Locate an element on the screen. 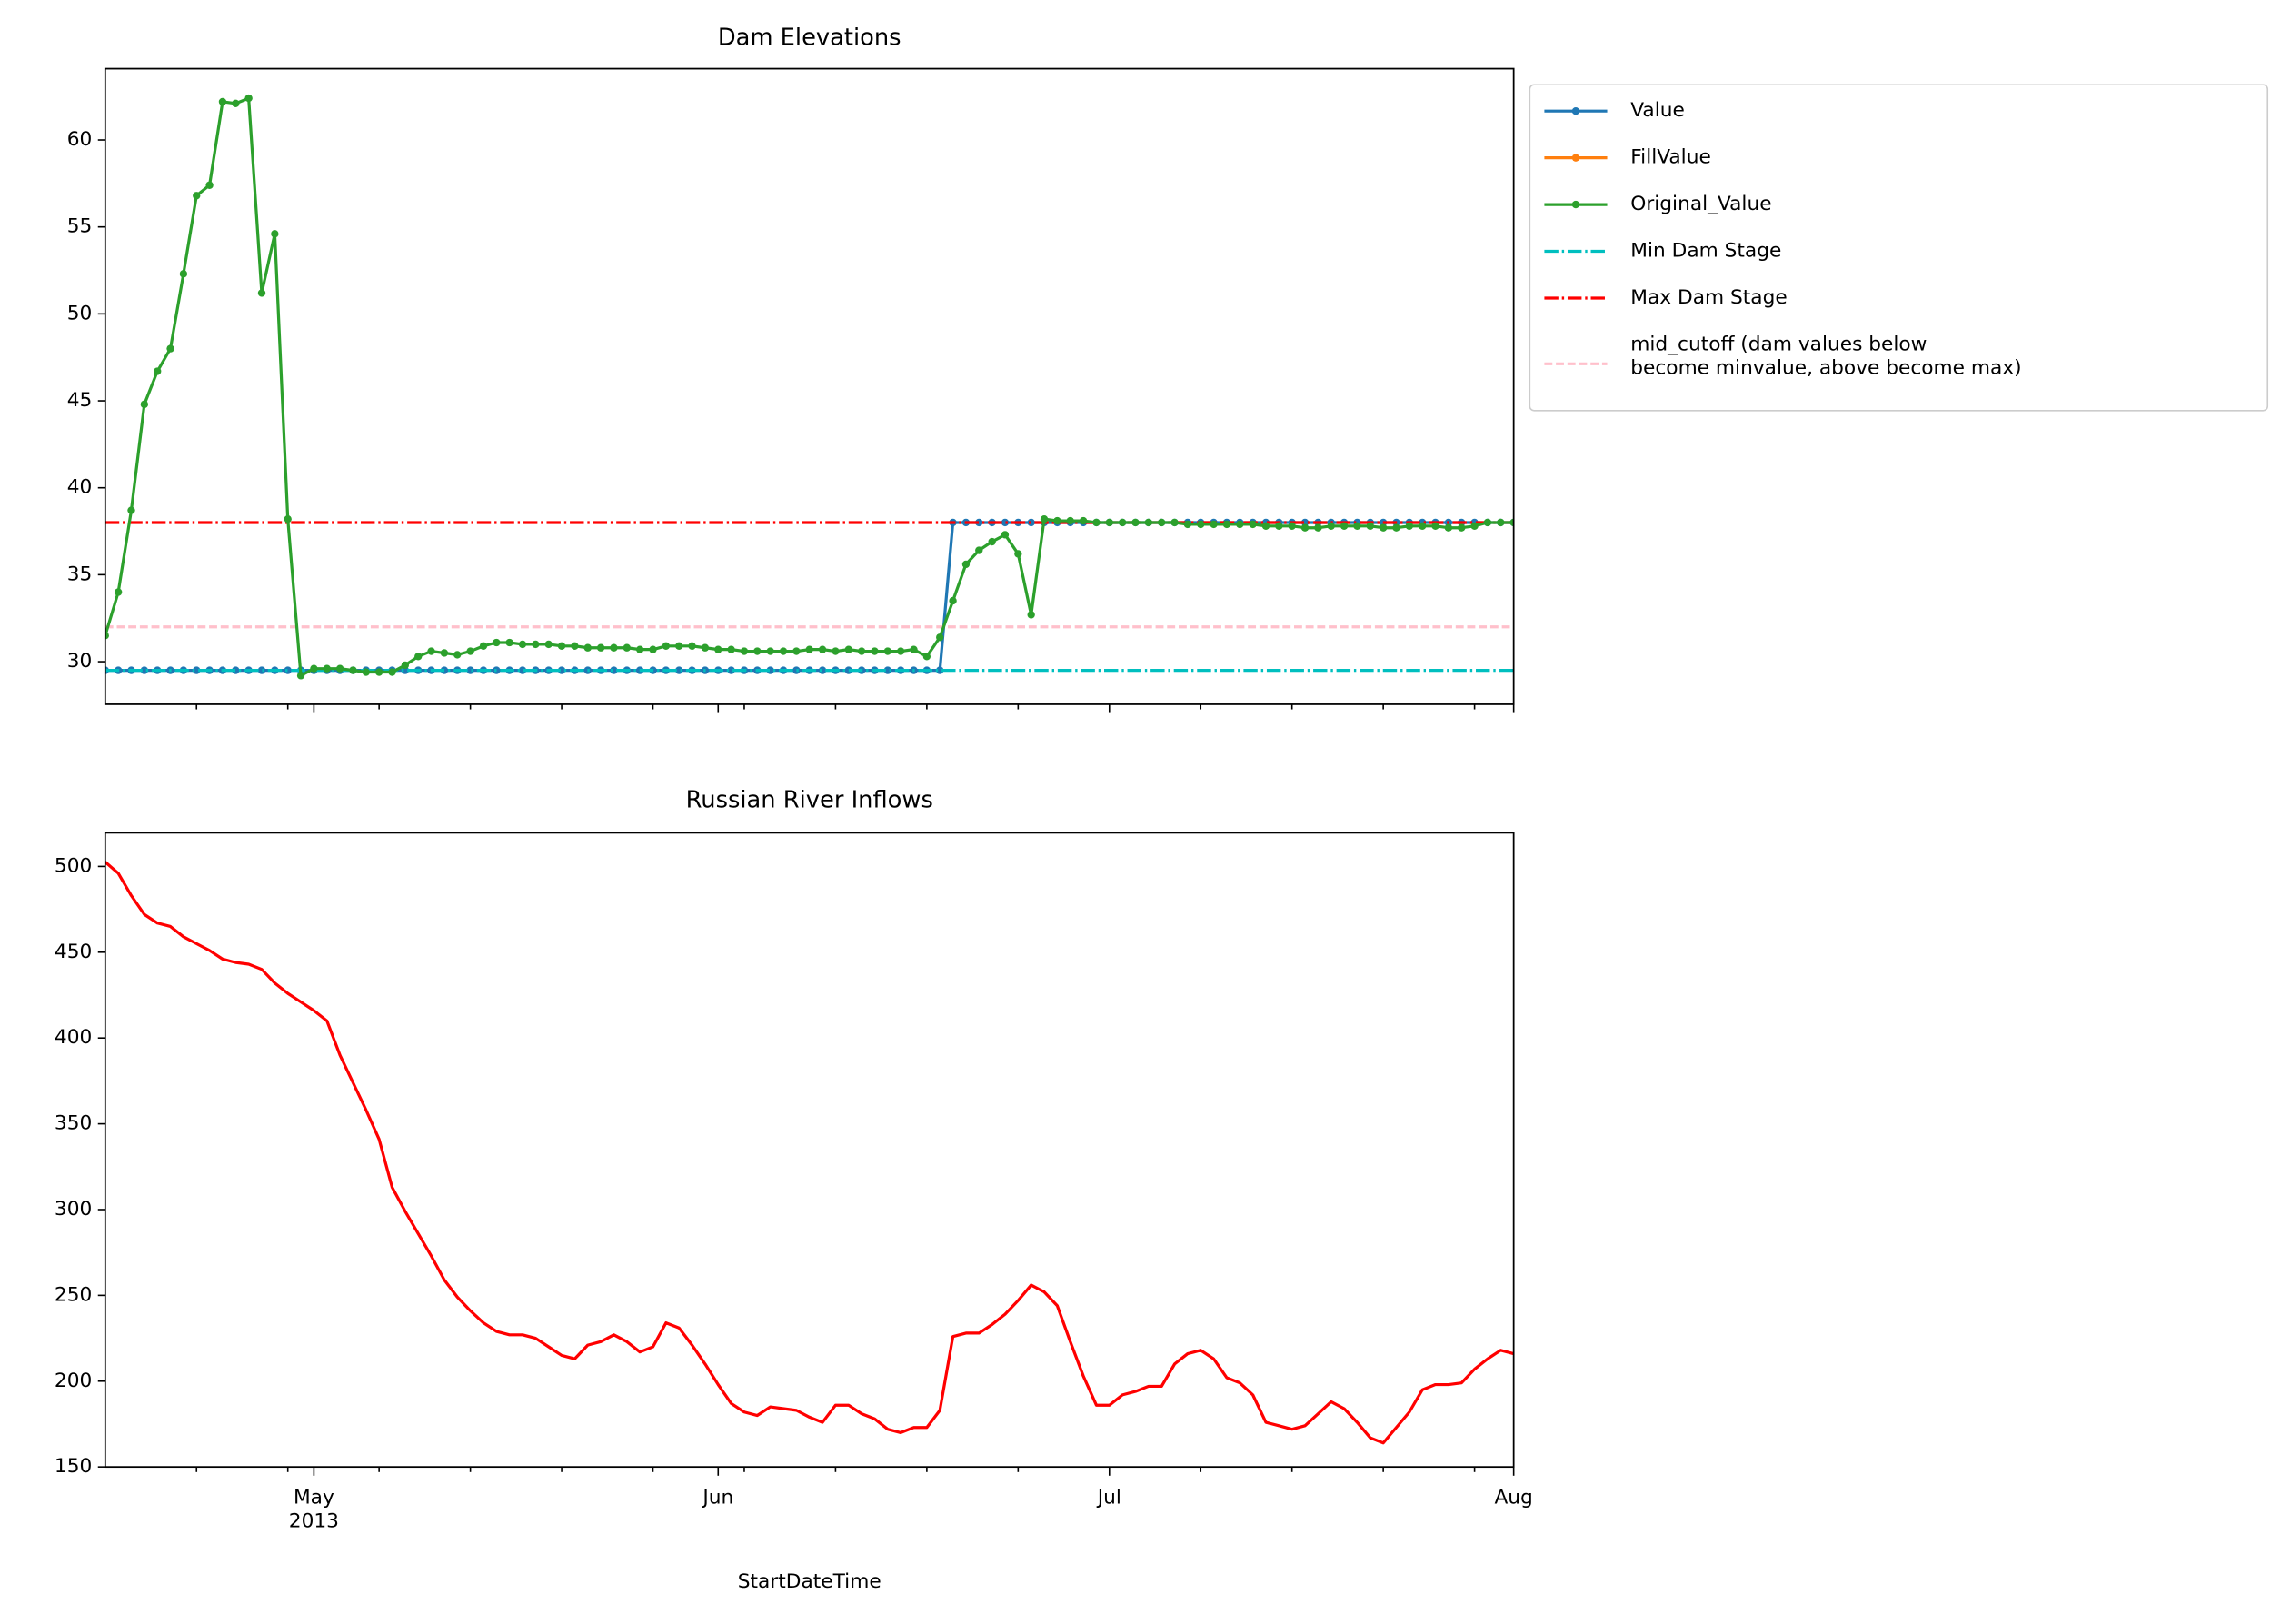 This screenshot has height=1624, width=2291. legend-marker is located at coordinates (1575, 111).